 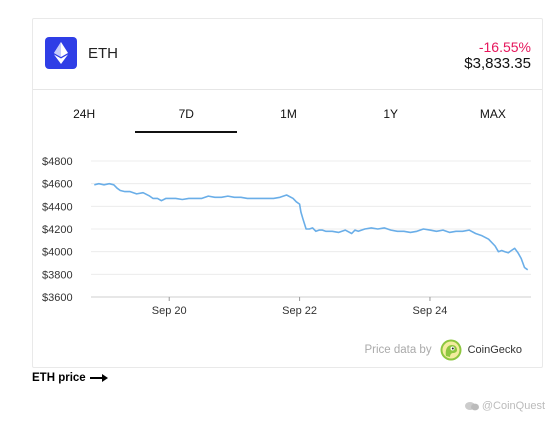 What do you see at coordinates (59, 378) in the screenshot?
I see `eth-price-label: ETH price` at bounding box center [59, 378].